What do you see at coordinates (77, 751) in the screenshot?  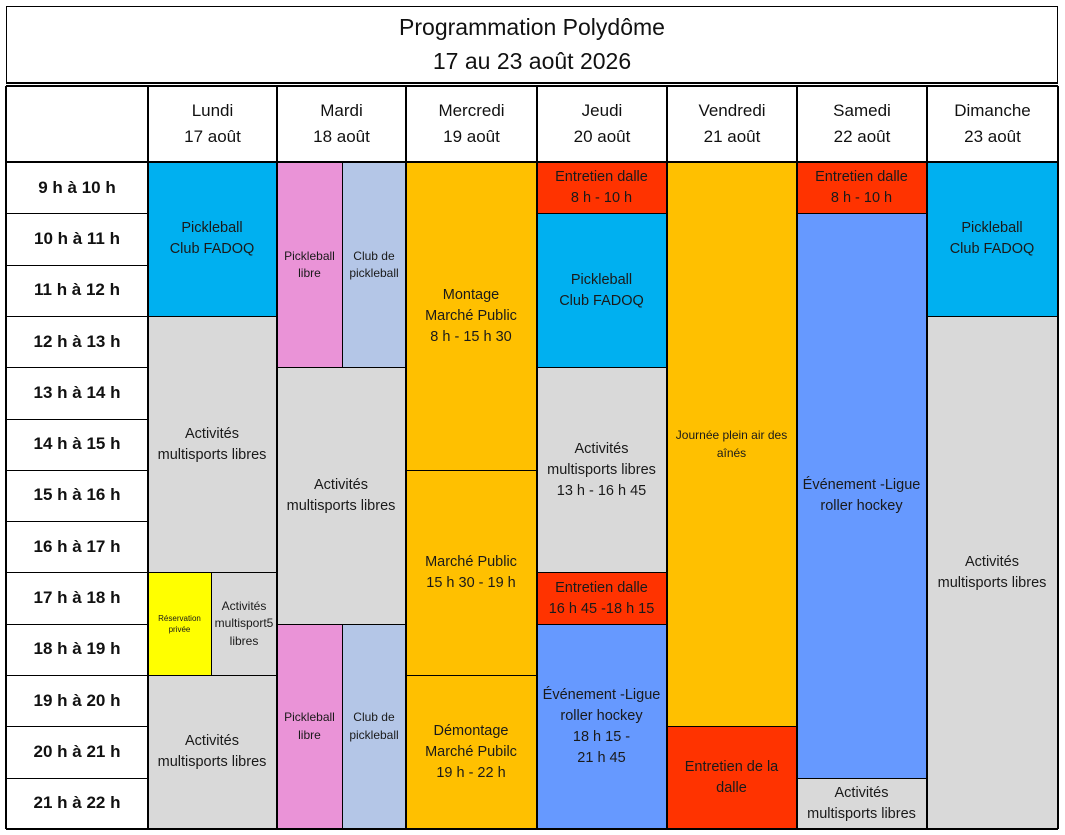 I see `time-slot-label: 20 h à 21 h` at bounding box center [77, 751].